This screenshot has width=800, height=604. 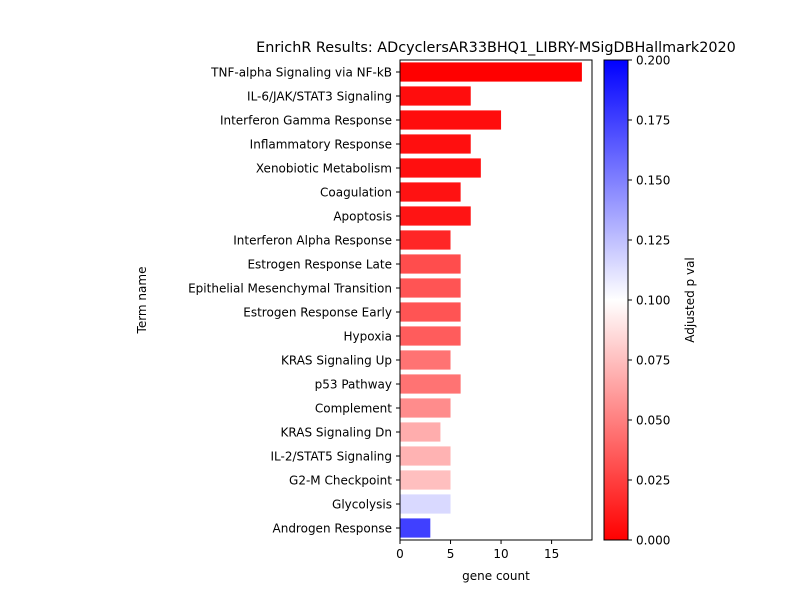 What do you see at coordinates (653, 361) in the screenshot?
I see `colorbar-tick-label: 0.075` at bounding box center [653, 361].